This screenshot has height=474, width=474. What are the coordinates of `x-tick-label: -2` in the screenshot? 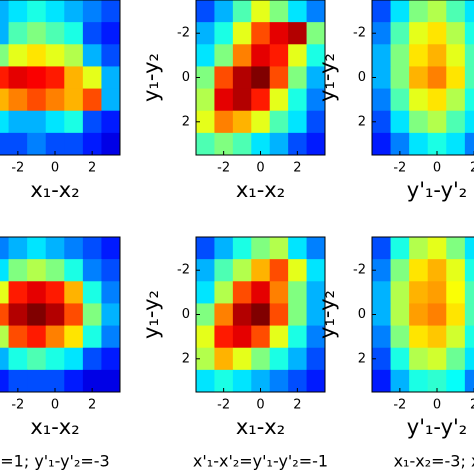 It's located at (17, 405).